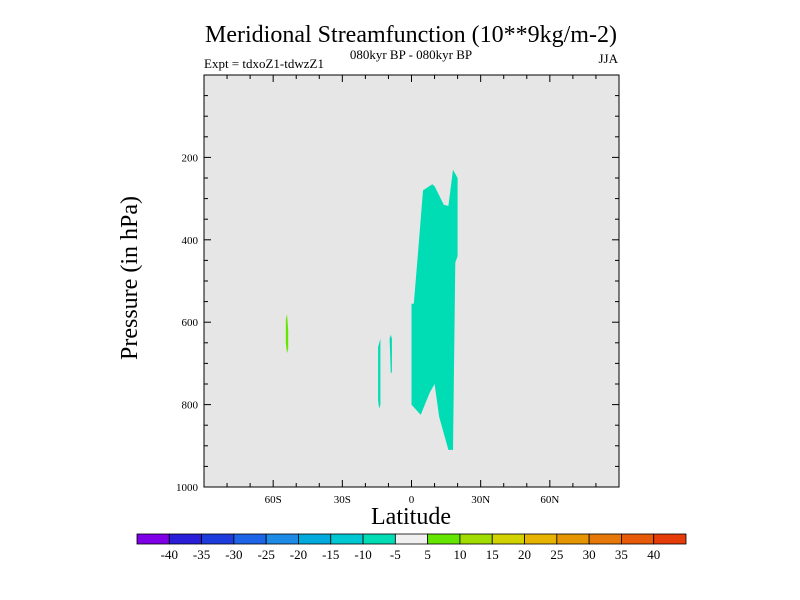 This screenshot has height=600, width=800. What do you see at coordinates (379, 373) in the screenshot?
I see `contour-region-southern-midlat-cell-a` at bounding box center [379, 373].